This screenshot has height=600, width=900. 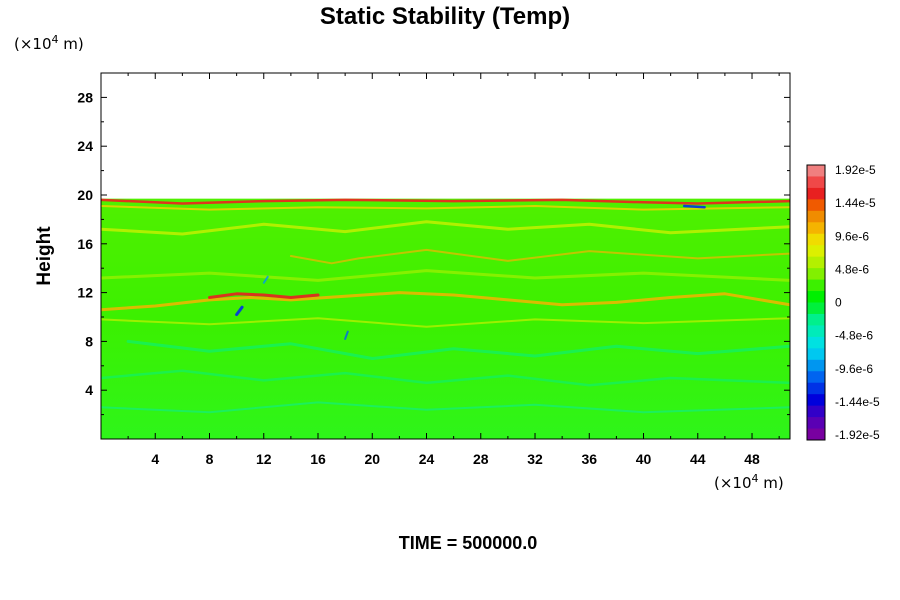 What do you see at coordinates (468, 543) in the screenshot?
I see `time-label: TIME = 500000.0` at bounding box center [468, 543].